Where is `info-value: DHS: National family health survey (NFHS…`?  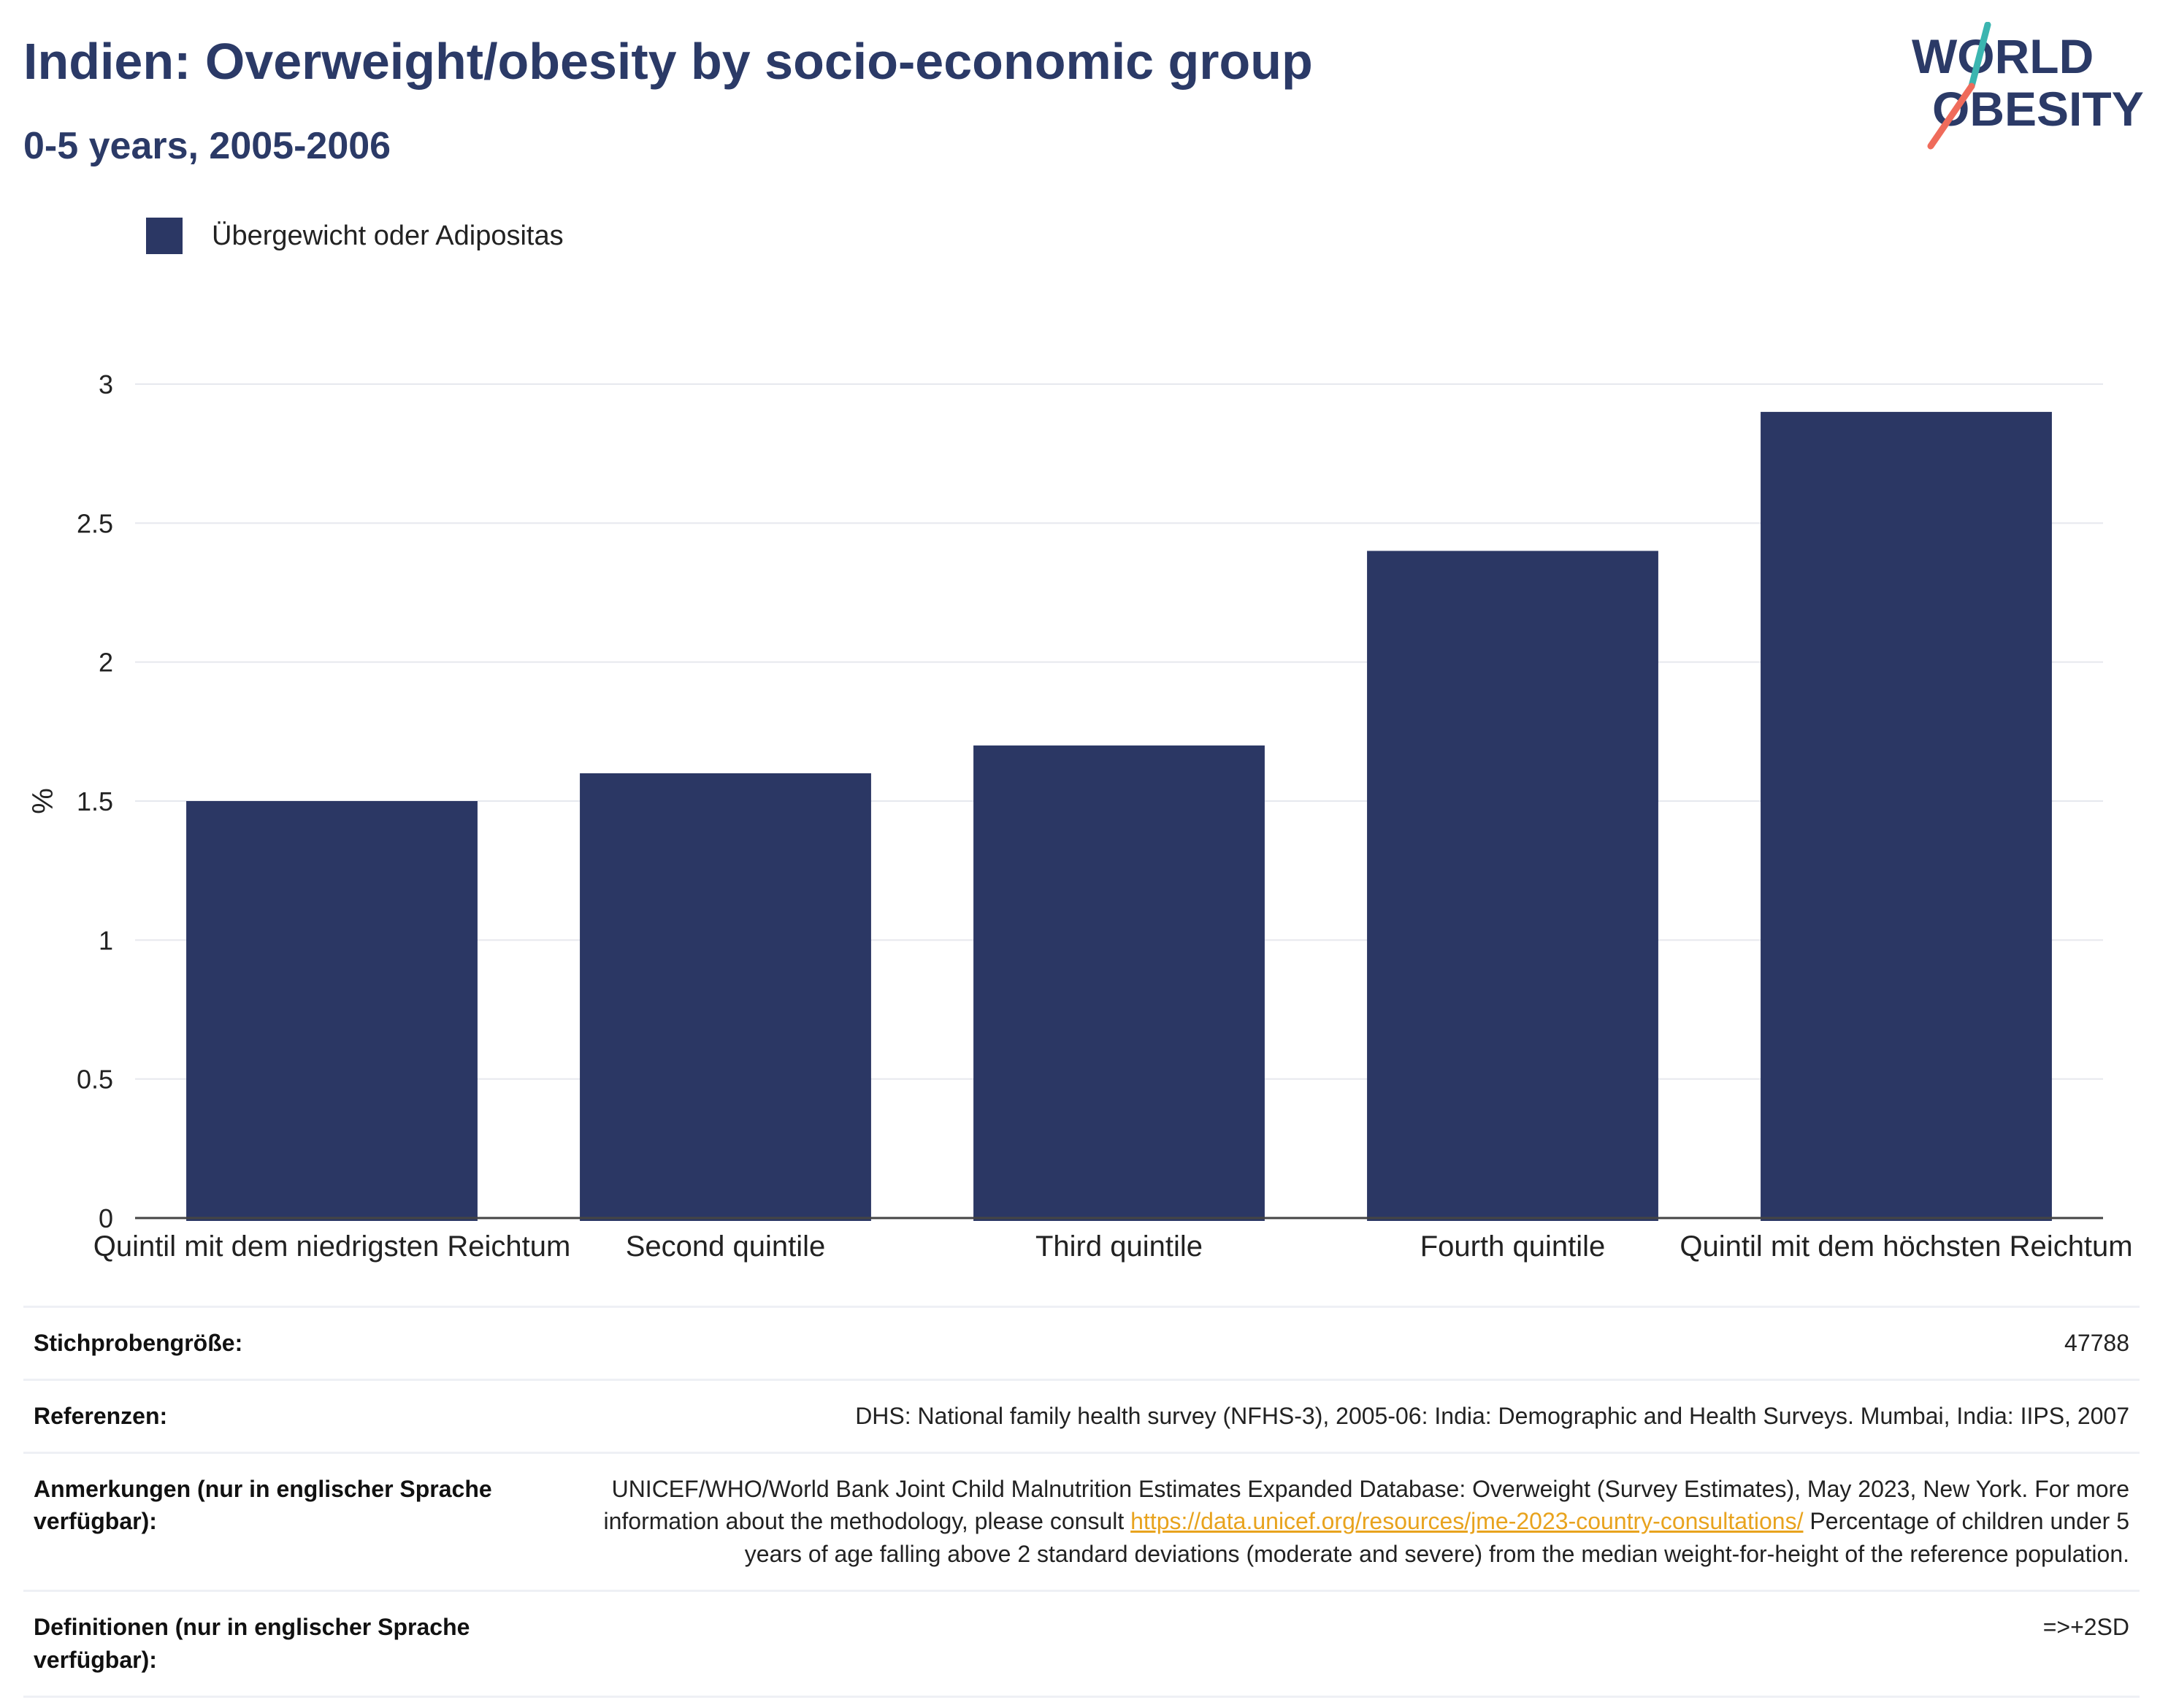
info-value: DHS: National family health survey (NFHS… is located at coordinates (1492, 1415).